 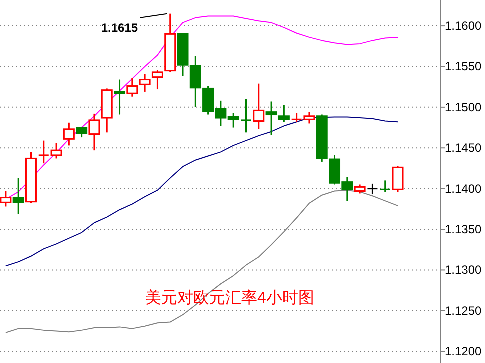 What do you see at coordinates (463, 67) in the screenshot?
I see `y-tick-label: 1.1550` at bounding box center [463, 67].